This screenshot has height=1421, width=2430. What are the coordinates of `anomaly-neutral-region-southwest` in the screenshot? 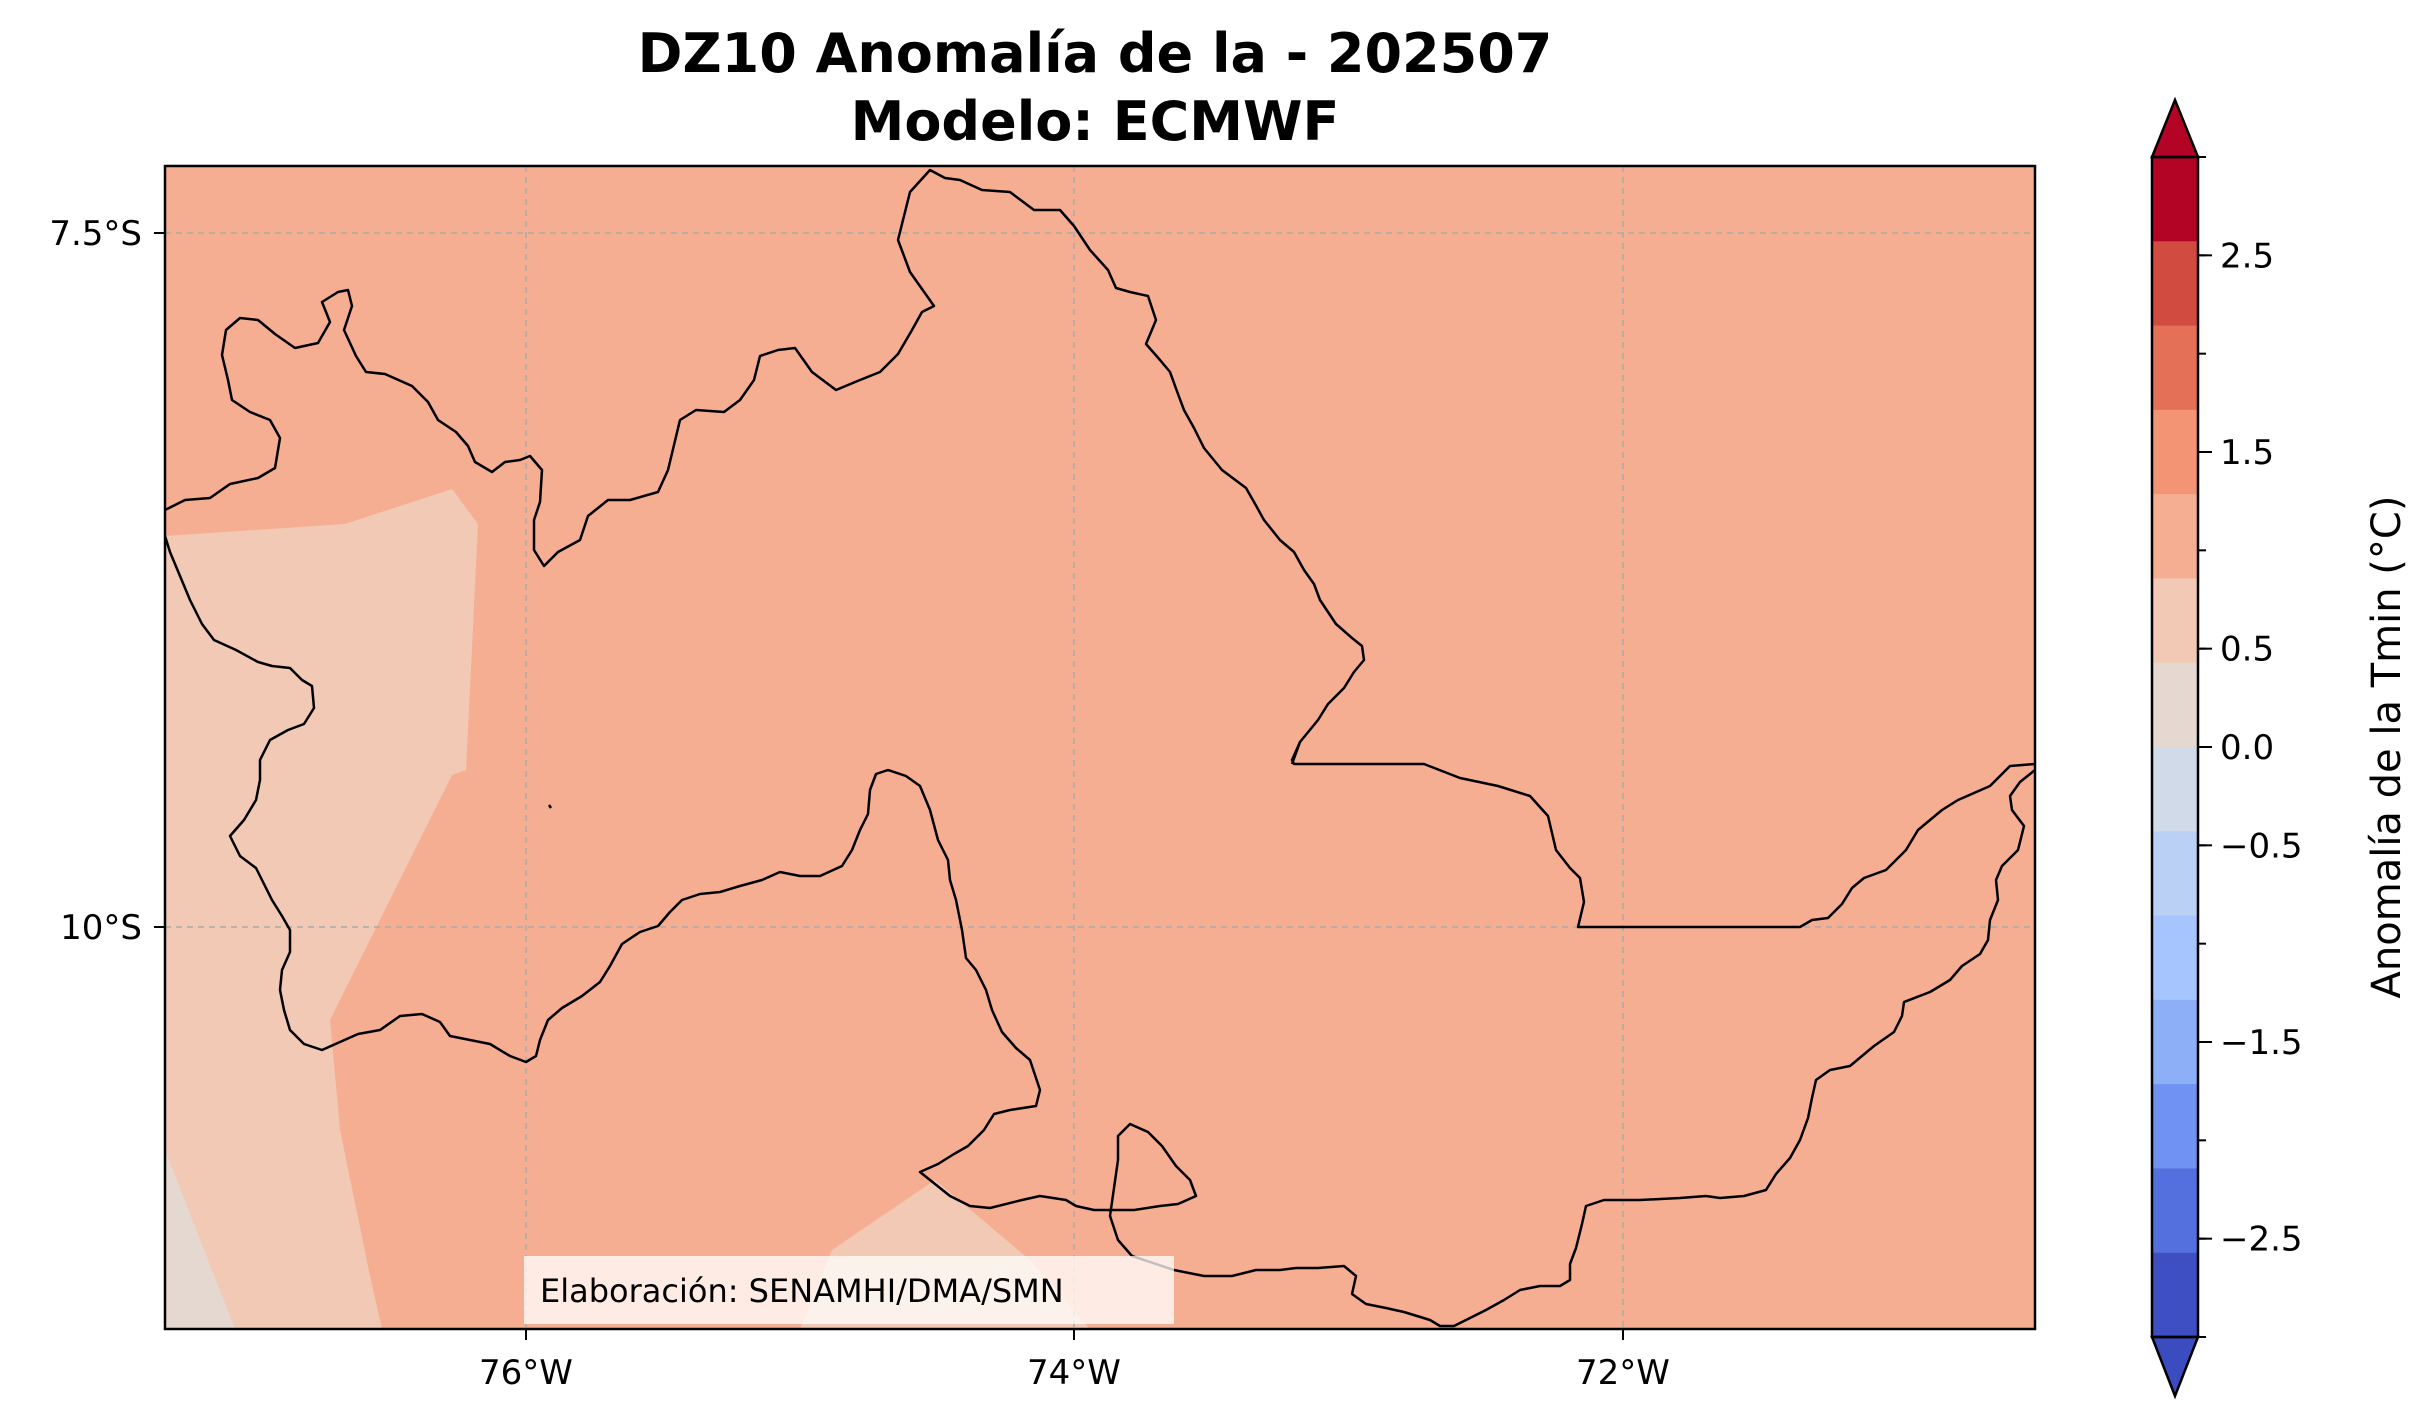 It's located at (200, 1239).